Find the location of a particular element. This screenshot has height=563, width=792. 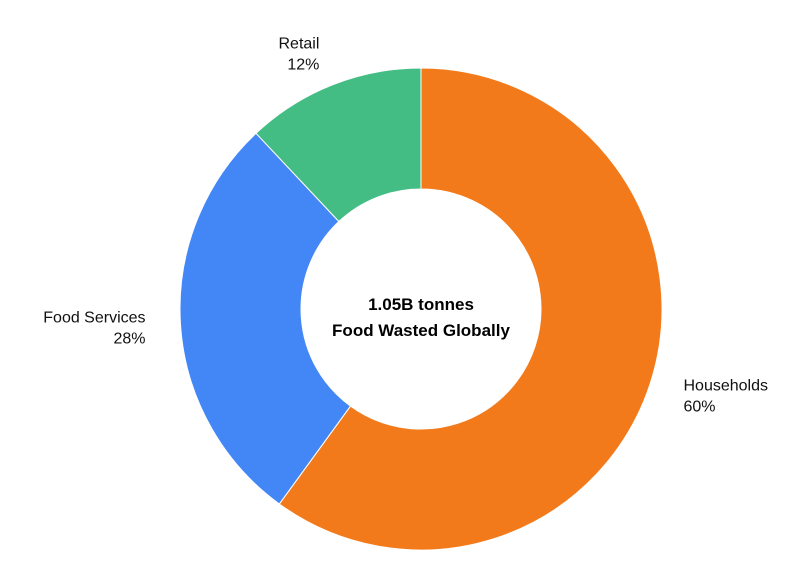

slice-food-services is located at coordinates (265, 318).